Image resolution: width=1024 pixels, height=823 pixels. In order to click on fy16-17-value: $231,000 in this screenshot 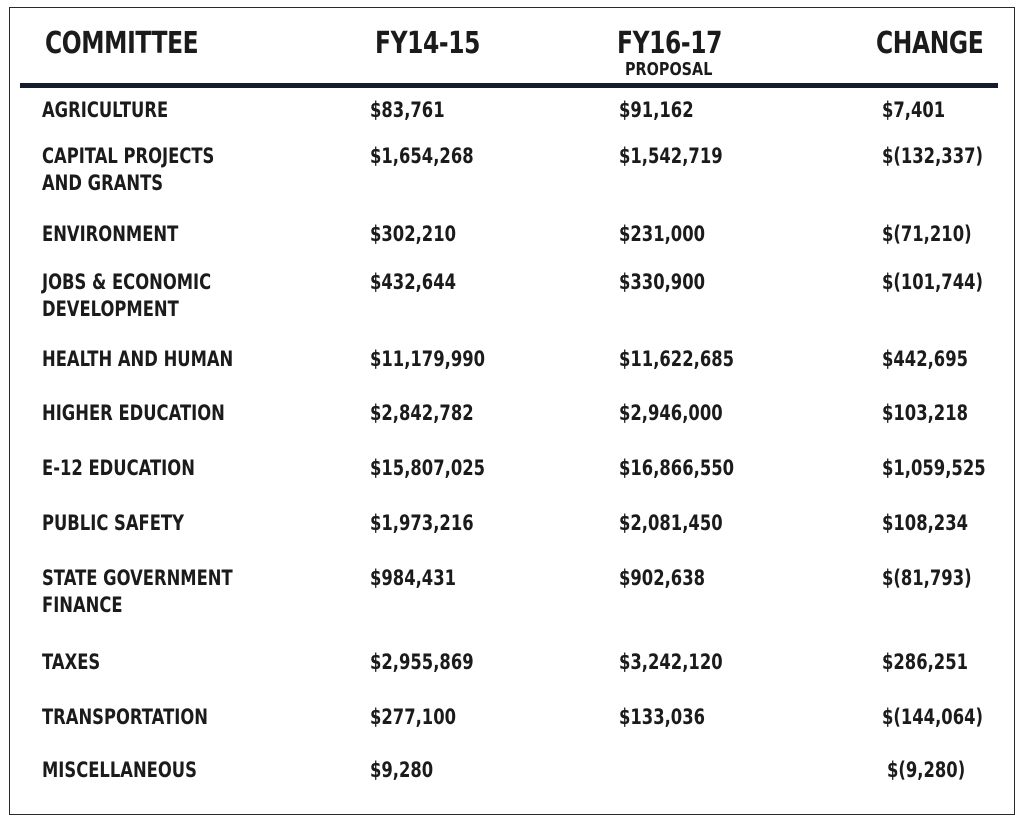, I will do `click(662, 234)`.